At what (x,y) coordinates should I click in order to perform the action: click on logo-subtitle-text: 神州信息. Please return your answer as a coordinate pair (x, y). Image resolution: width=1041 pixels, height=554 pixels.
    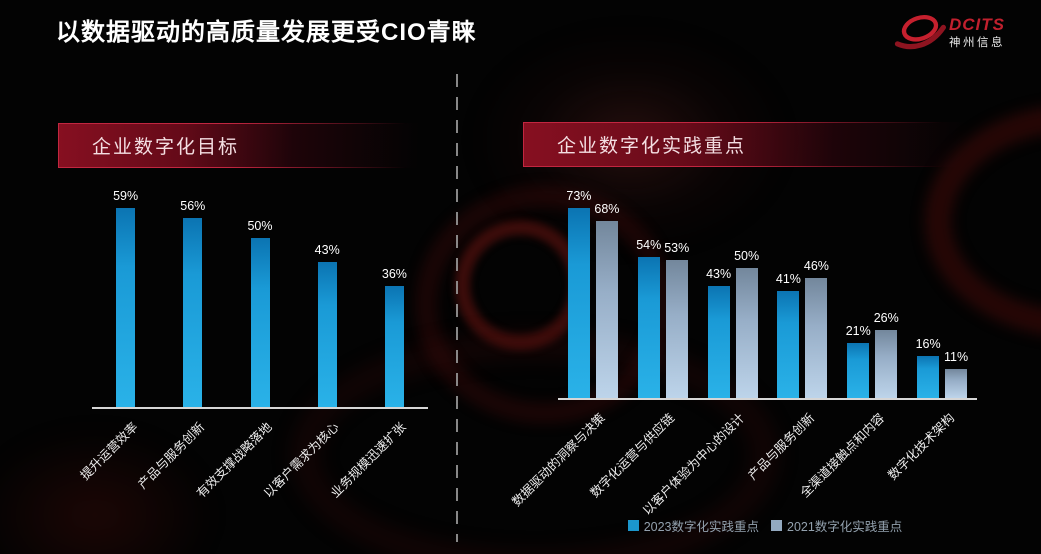
    Looking at the image, I should click on (977, 42).